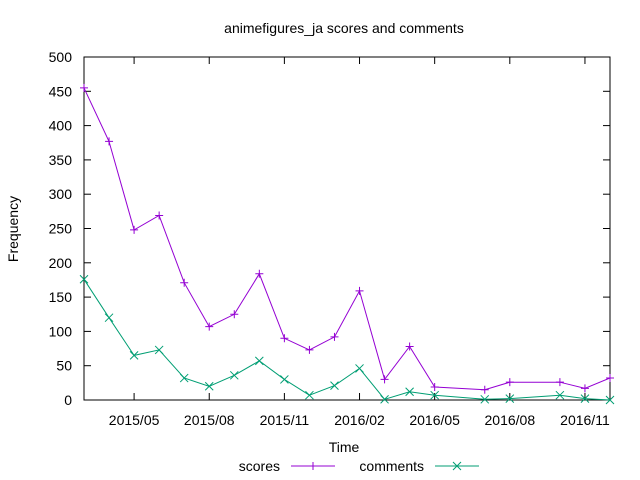  I want to click on x-tick-label: 2016/11, so click(585, 420).